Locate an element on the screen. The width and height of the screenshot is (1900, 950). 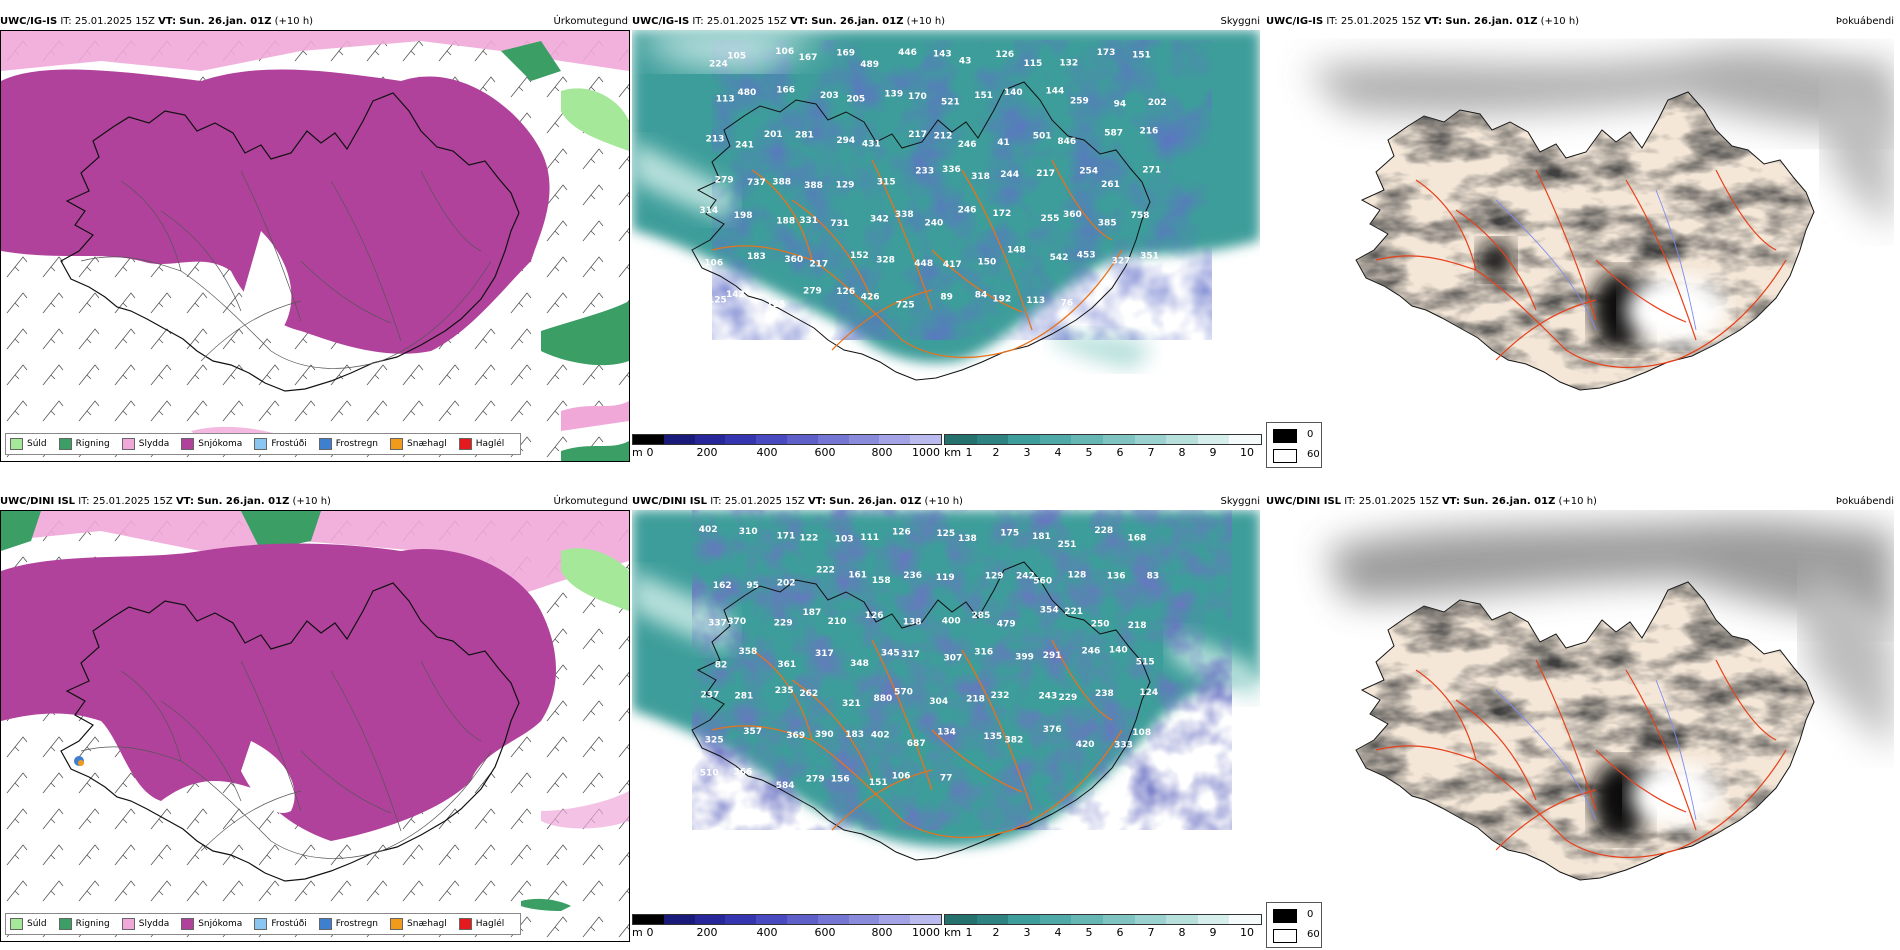
cloud-base-label: 337 is located at coordinates (717, 623).